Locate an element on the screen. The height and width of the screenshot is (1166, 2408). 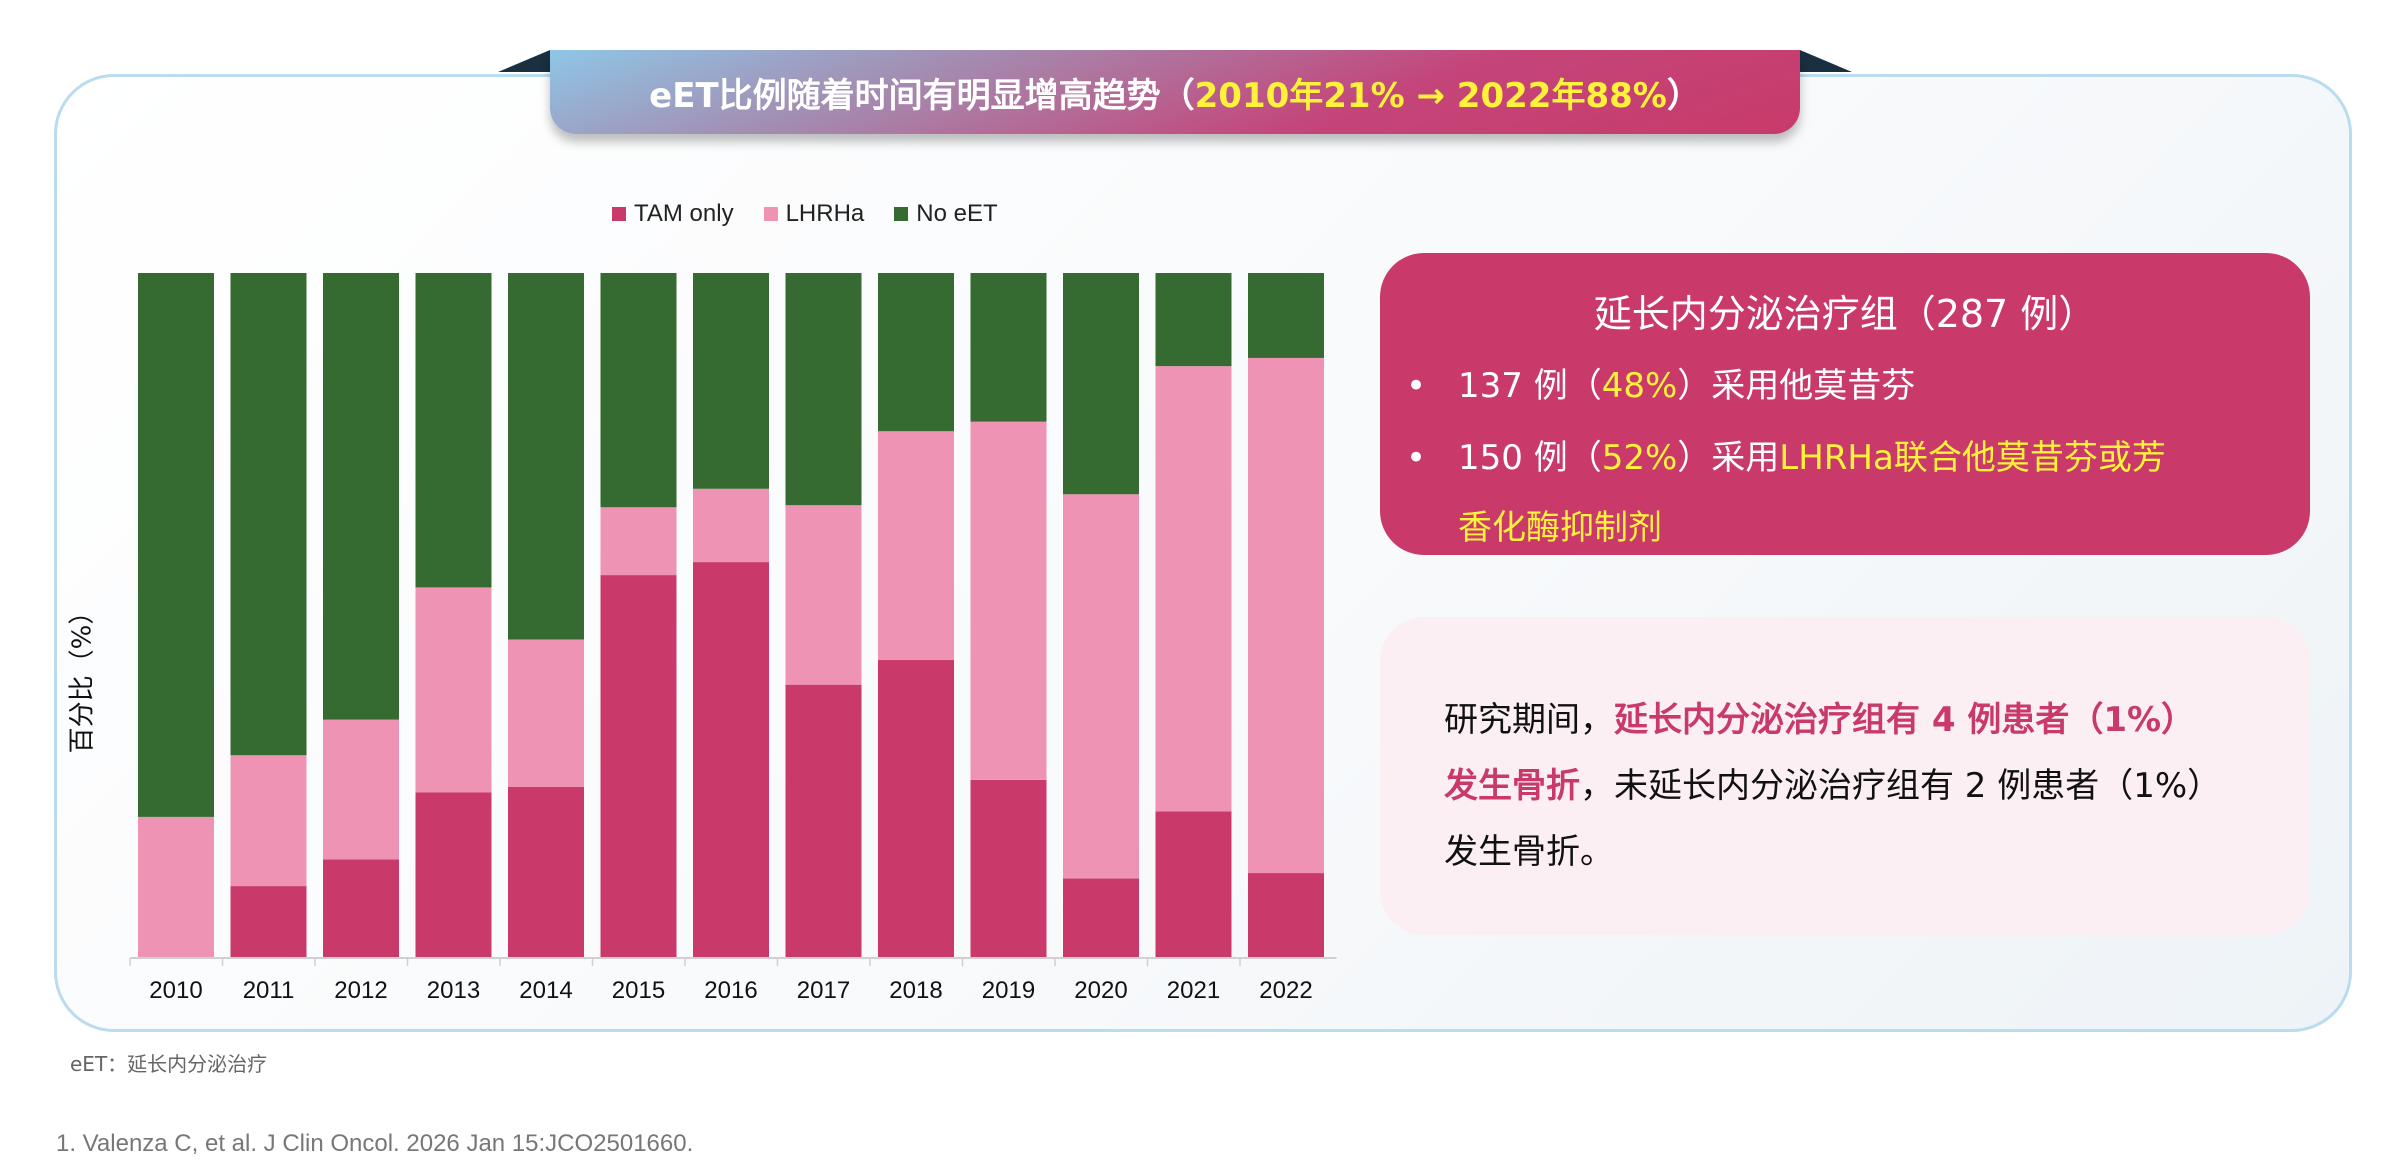
x-tick-label: 2013 is located at coordinates (453, 990).